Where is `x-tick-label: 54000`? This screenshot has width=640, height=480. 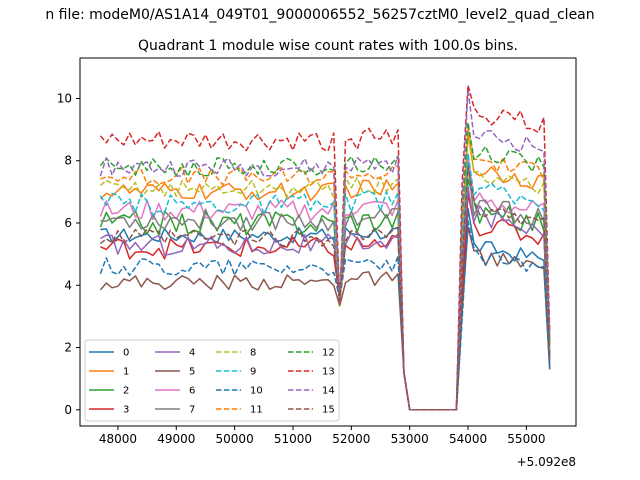 x-tick-label: 54000 is located at coordinates (468, 439).